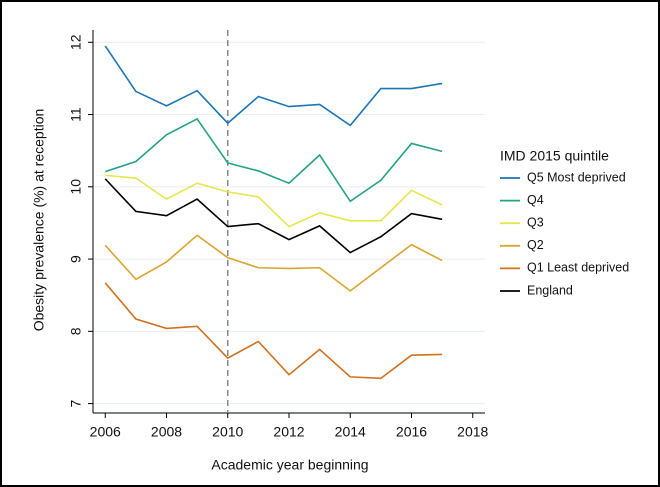 This screenshot has width=660, height=487. Describe the element at coordinates (289, 465) in the screenshot. I see `x-axis-label: Academic year beginning` at that location.